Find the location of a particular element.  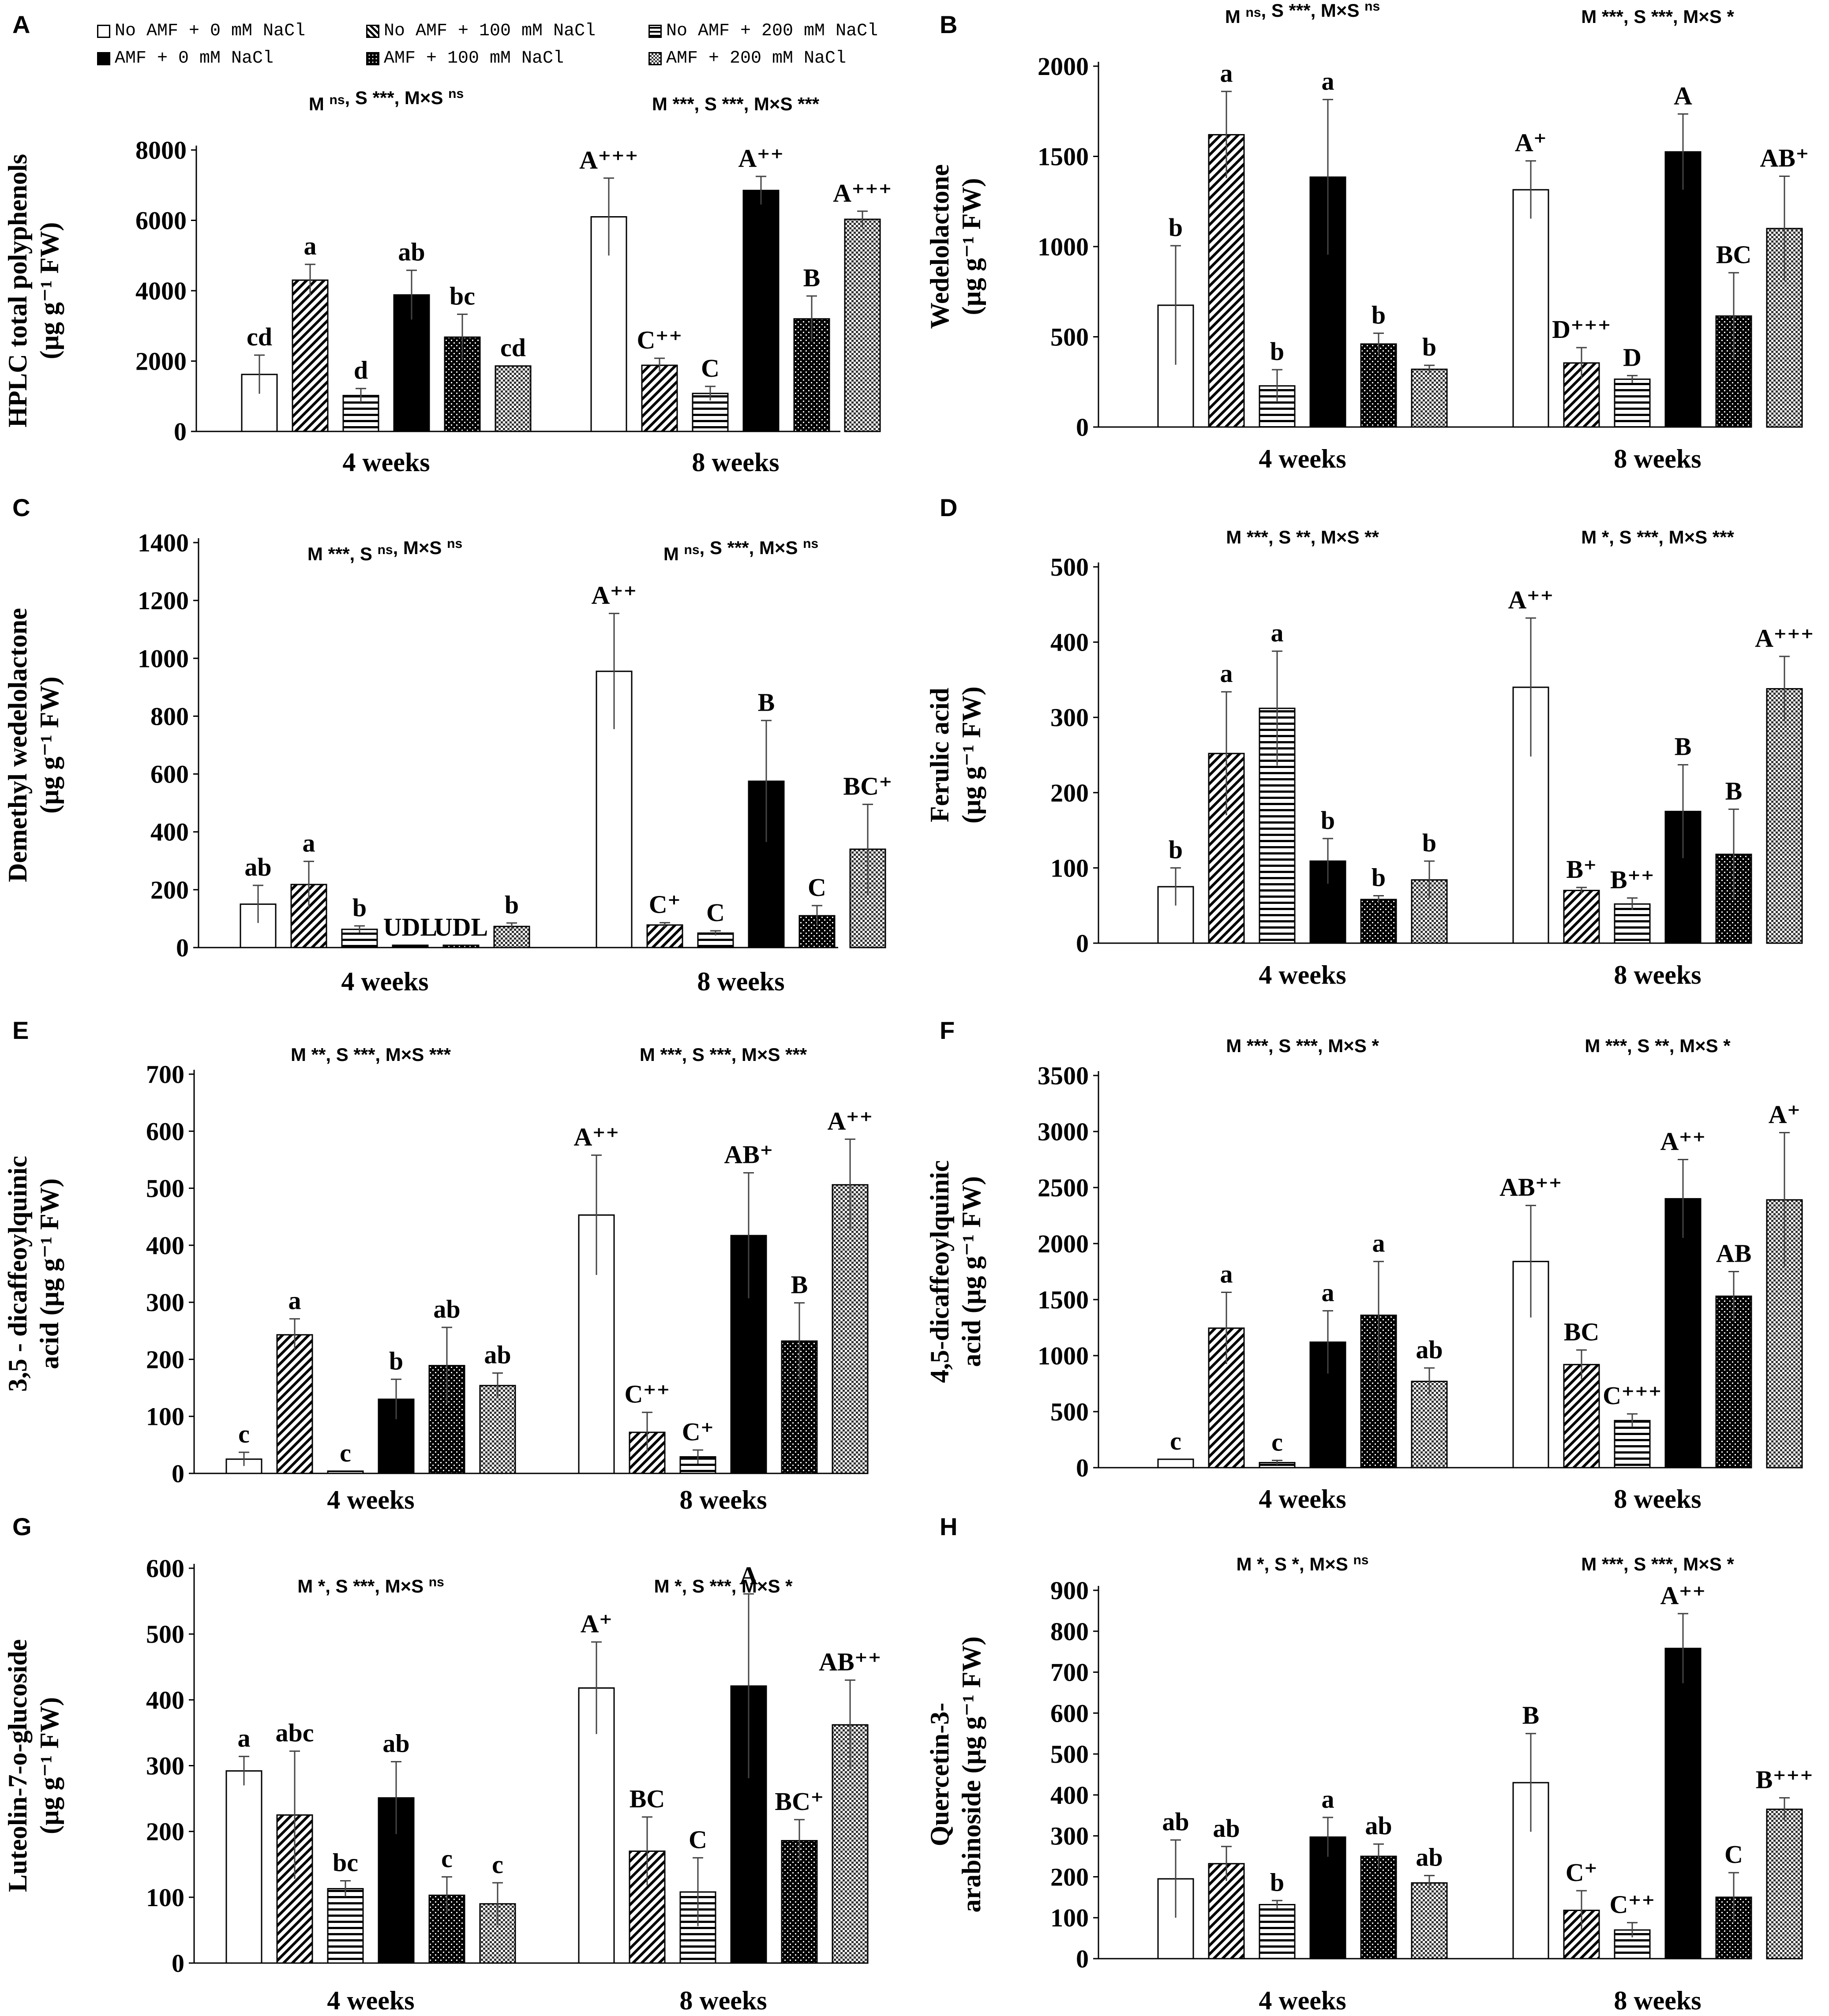

legend-swatch-checkered is located at coordinates (655, 58).